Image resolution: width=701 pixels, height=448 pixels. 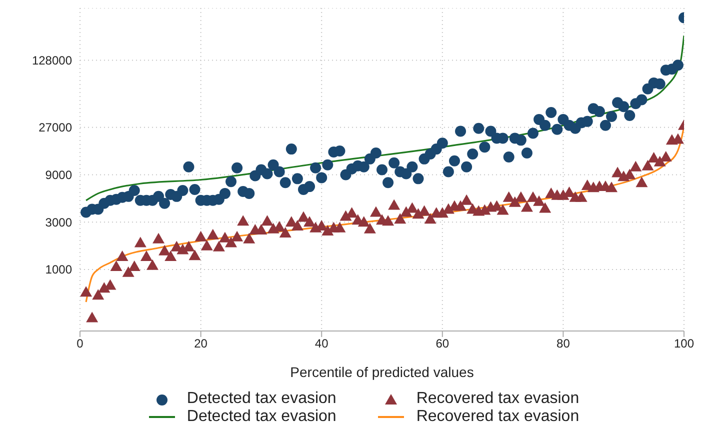 I want to click on x-tick-label: 40, so click(x=321, y=343).